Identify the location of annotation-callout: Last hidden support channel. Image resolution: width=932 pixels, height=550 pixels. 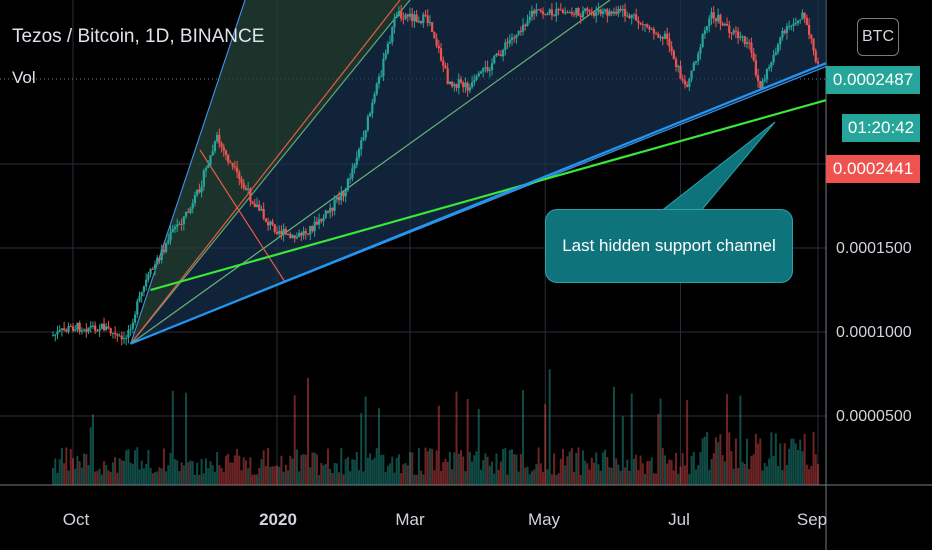
(669, 246).